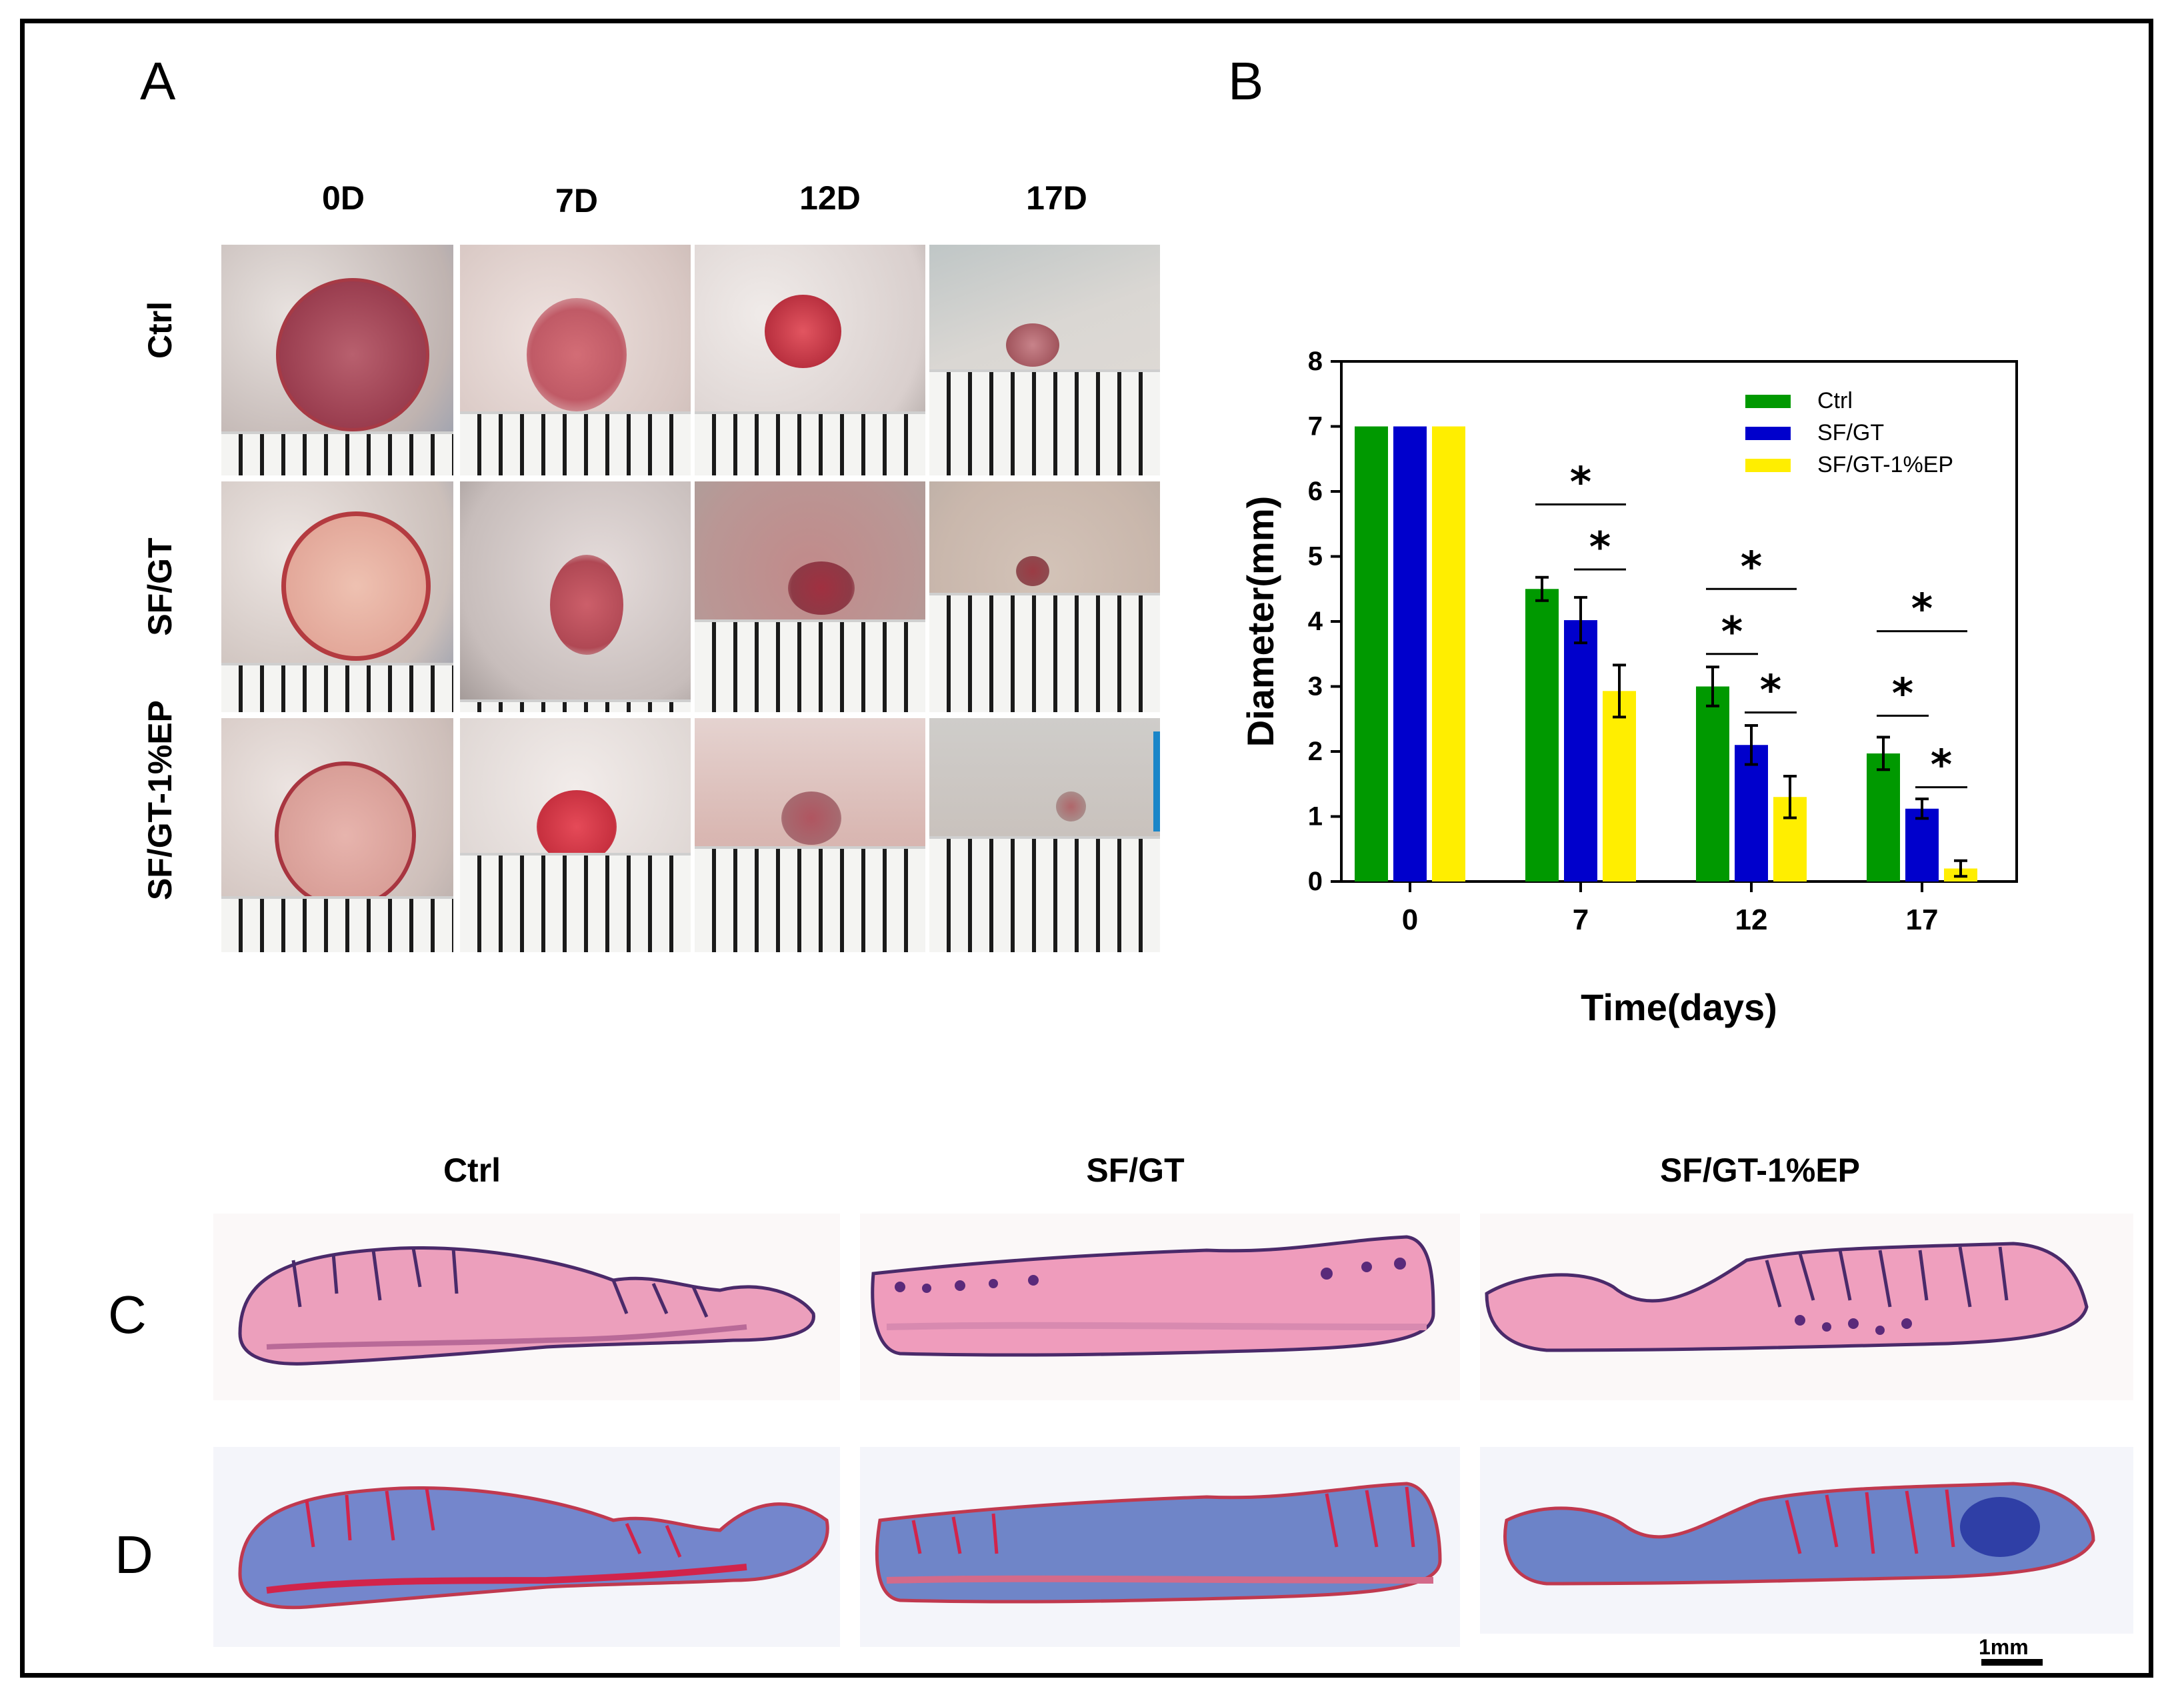 The width and height of the screenshot is (2184, 1699). I want to click on masson-section-ctrl, so click(526, 1547).